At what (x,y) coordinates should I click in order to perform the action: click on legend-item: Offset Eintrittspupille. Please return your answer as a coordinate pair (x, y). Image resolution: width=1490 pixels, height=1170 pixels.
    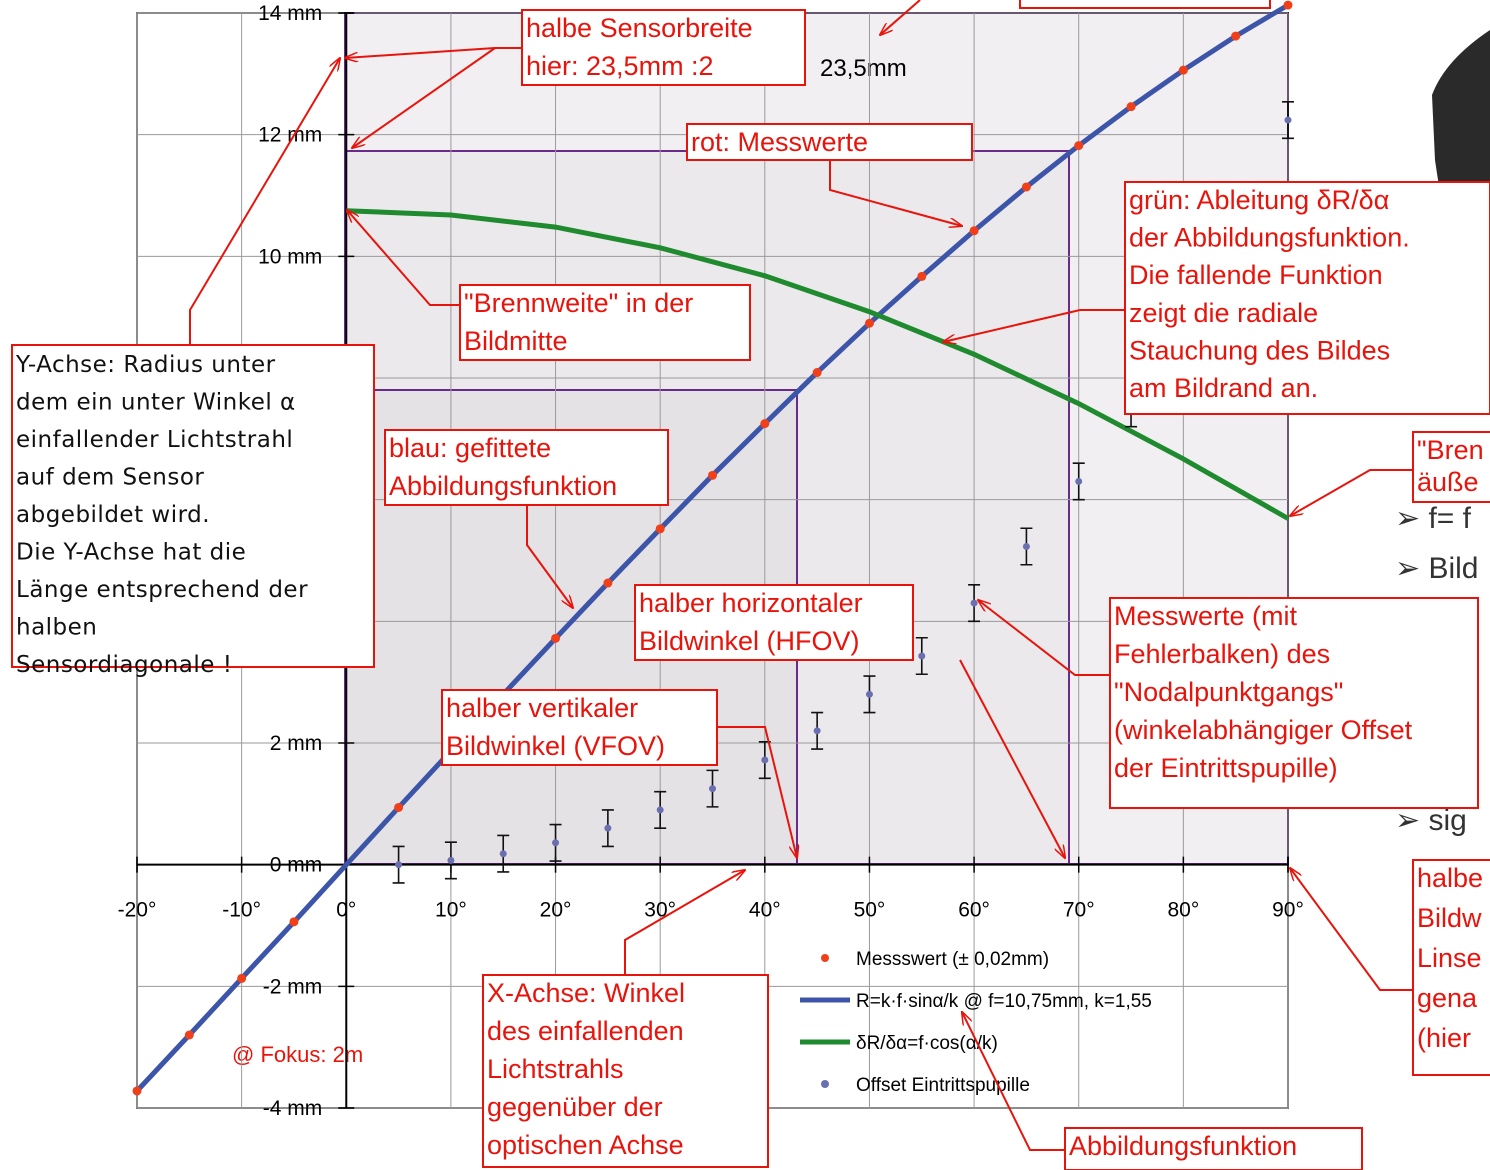
    Looking at the image, I should click on (925, 1085).